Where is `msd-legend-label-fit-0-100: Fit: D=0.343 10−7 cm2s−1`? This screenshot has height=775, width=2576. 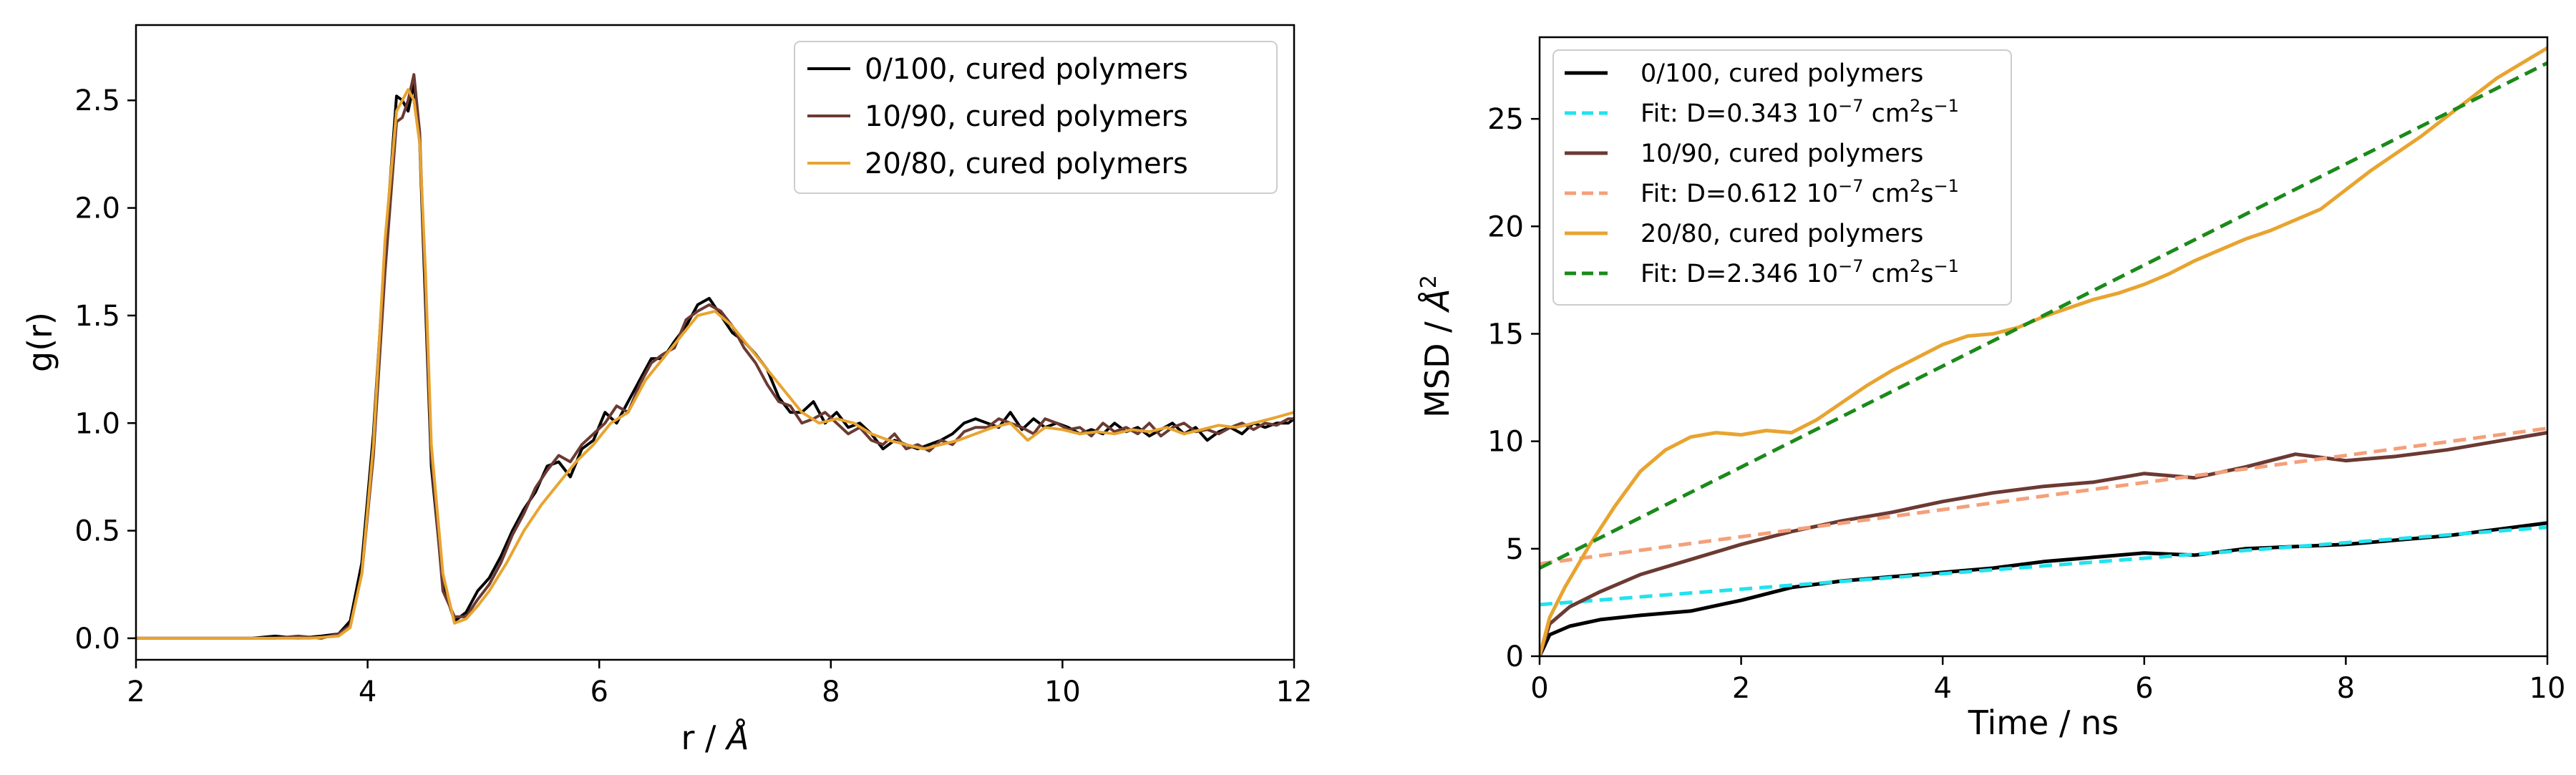
msd-legend-label-fit-0-100: Fit: D=0.343 10−7 cm2s−1 is located at coordinates (1800, 112).